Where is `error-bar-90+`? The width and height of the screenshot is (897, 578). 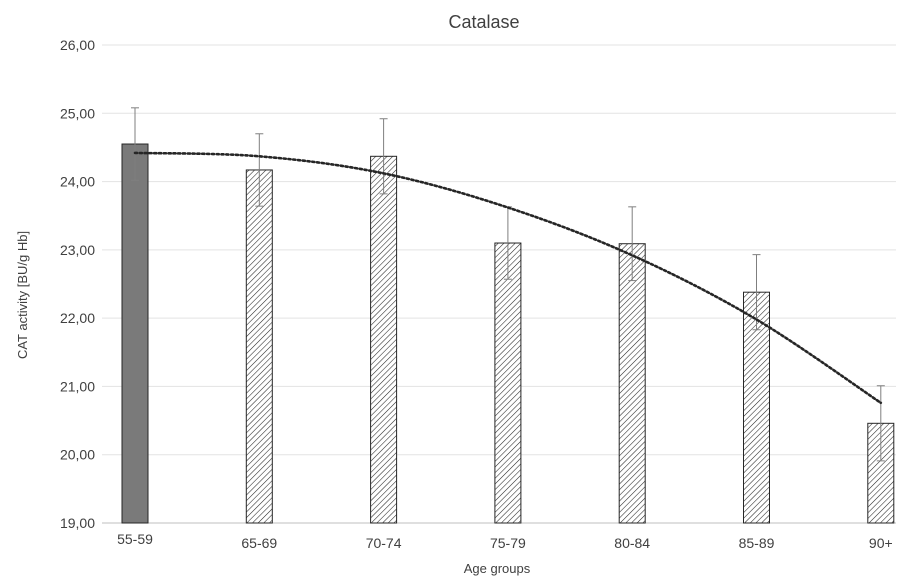
error-bar-90+ is located at coordinates (880, 423).